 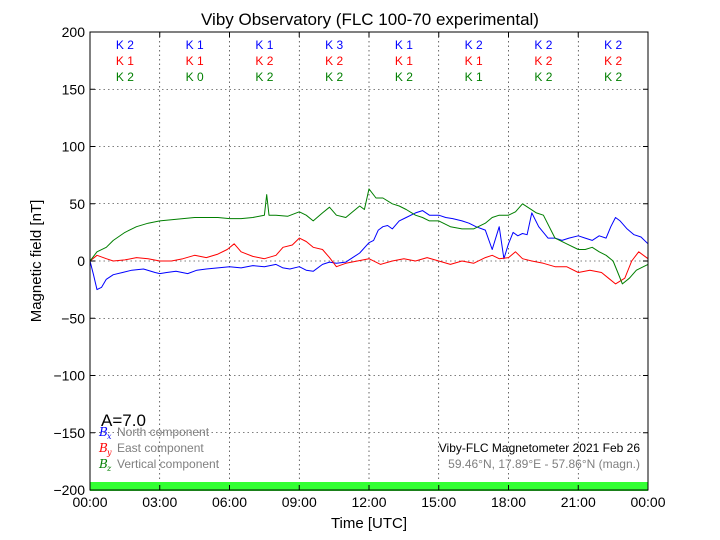 What do you see at coordinates (168, 464) in the screenshot?
I see `legend-label: Vertical component` at bounding box center [168, 464].